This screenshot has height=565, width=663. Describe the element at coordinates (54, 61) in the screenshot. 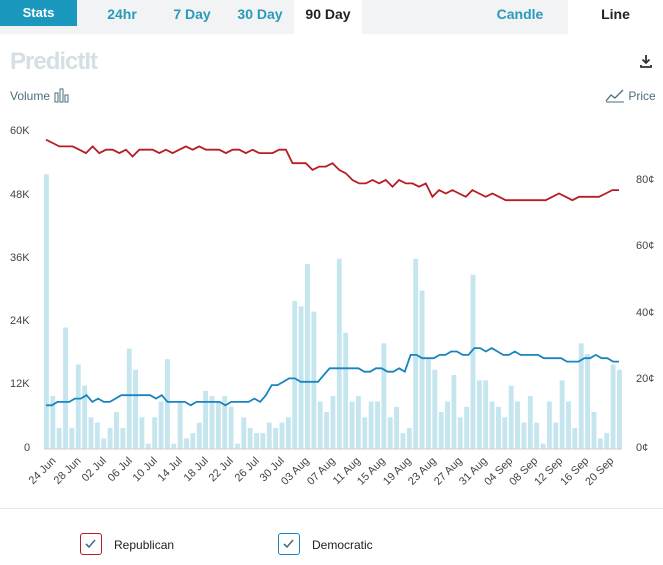

I see `predictit-logo: PredictIt` at that location.